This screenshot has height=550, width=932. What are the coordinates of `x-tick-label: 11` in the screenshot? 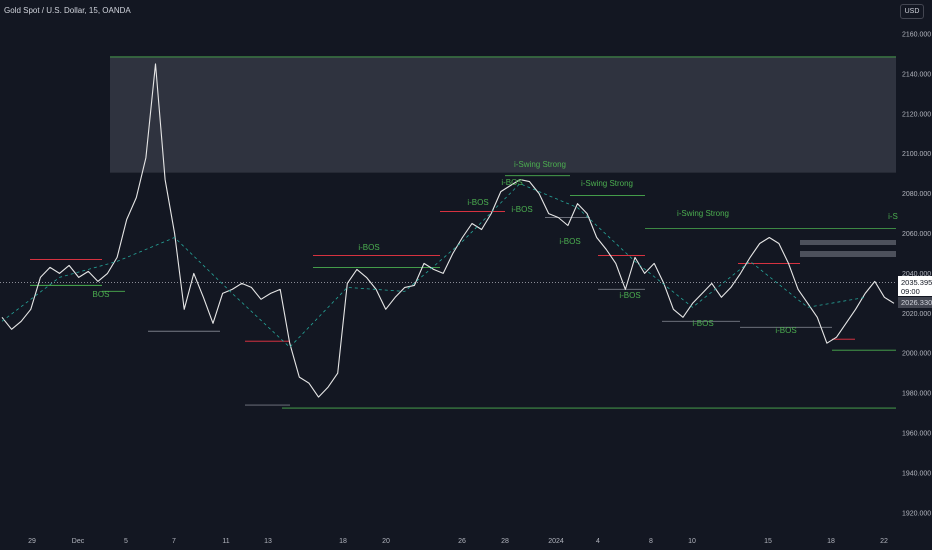 It's located at (225, 541).